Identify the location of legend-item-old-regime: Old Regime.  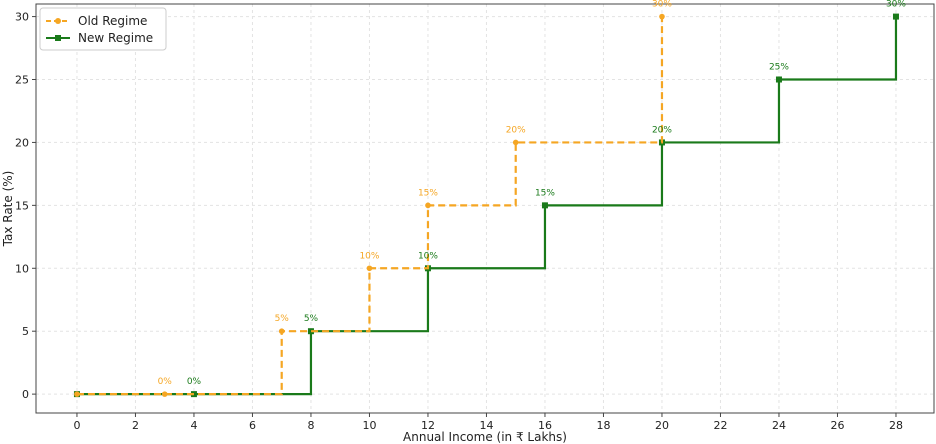
(96, 21).